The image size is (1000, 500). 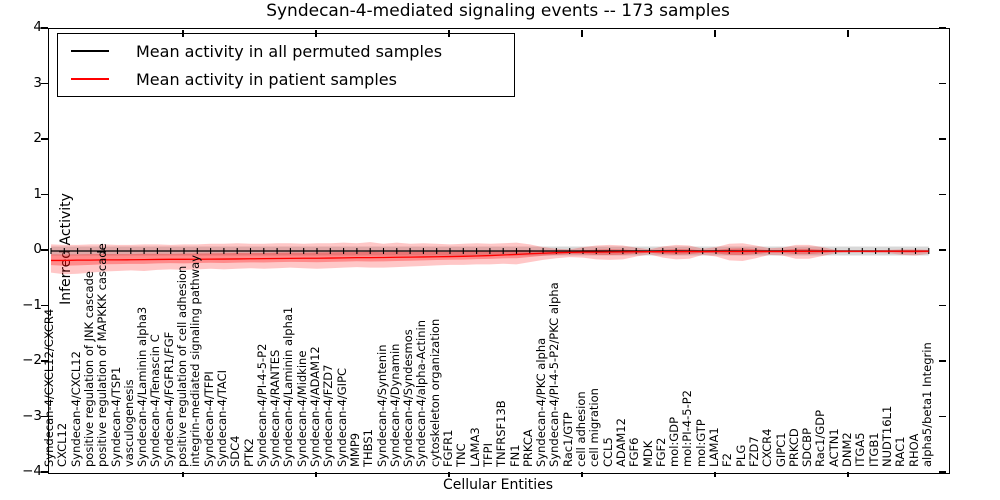 What do you see at coordinates (115, 416) in the screenshot?
I see `x-tick-label: Syndecan-4/TSP1` at bounding box center [115, 416].